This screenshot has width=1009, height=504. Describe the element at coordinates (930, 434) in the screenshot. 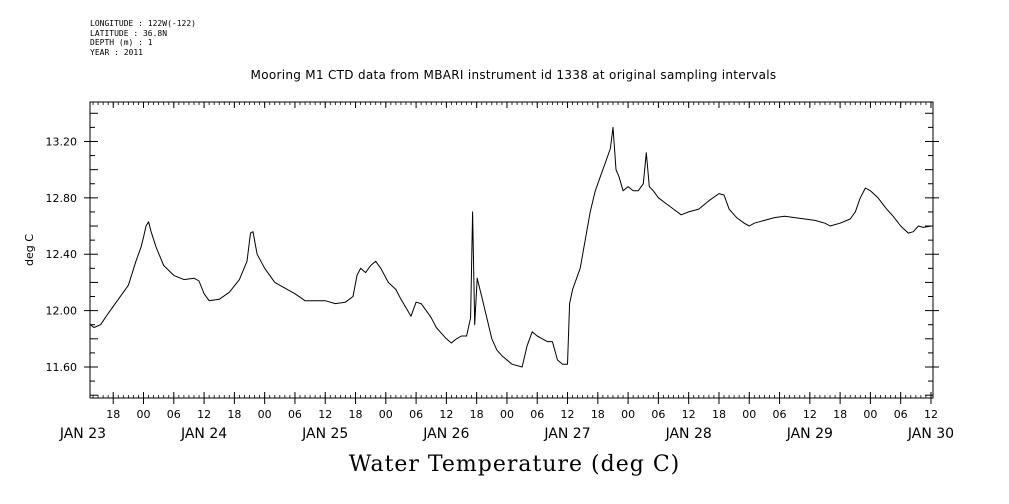

I see `x-day-label: JAN 30` at that location.